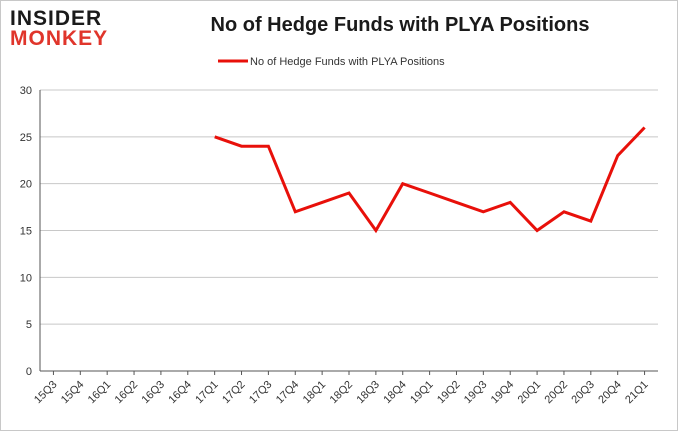 The height and width of the screenshot is (431, 678). What do you see at coordinates (476, 393) in the screenshot?
I see `x-tick-label: 19Q3` at bounding box center [476, 393].